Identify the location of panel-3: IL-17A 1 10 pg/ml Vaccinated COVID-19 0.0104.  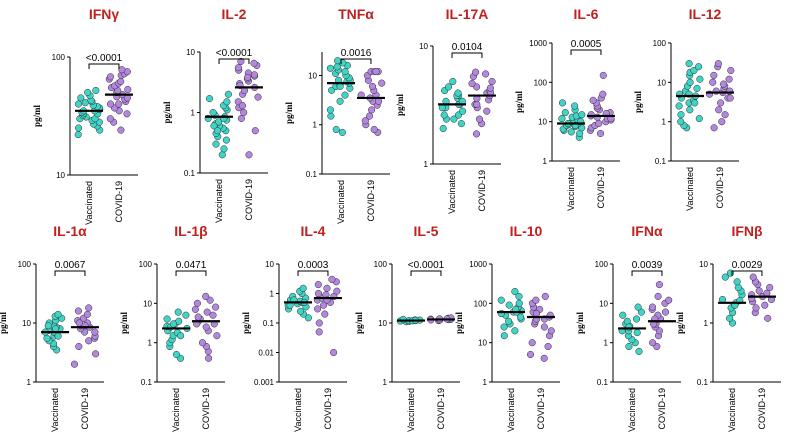
(448, 110).